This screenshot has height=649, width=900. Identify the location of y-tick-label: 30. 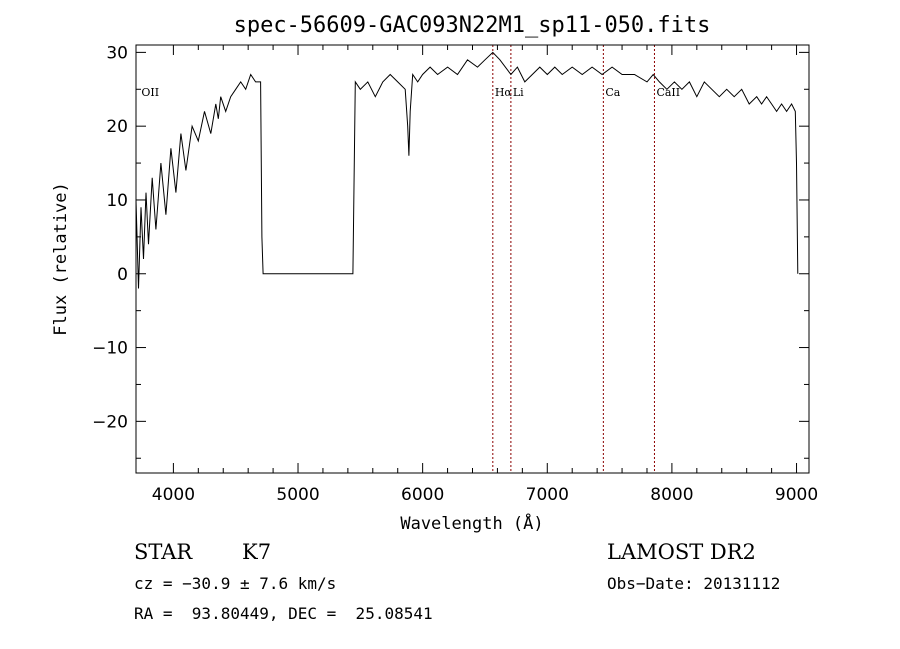
(117, 53).